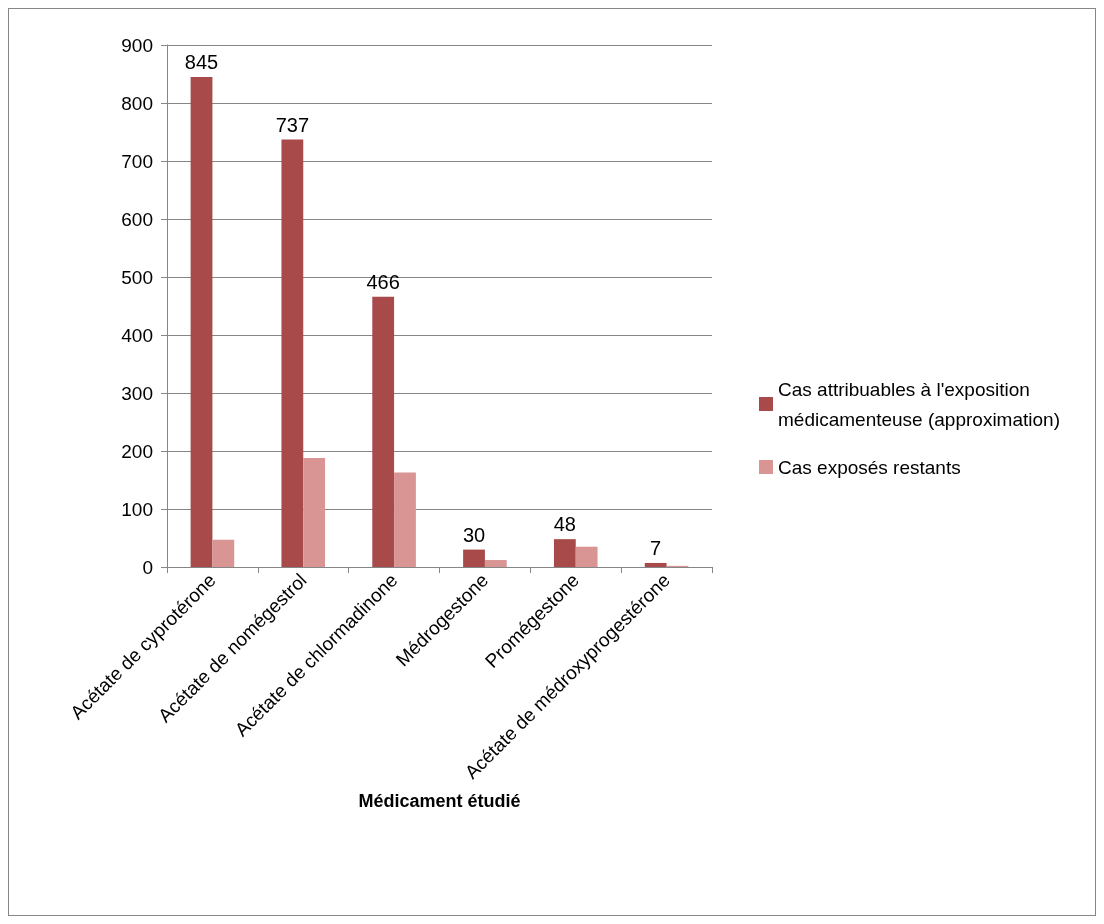  Describe the element at coordinates (137, 161) in the screenshot. I see `y-tick-label: 700` at that location.